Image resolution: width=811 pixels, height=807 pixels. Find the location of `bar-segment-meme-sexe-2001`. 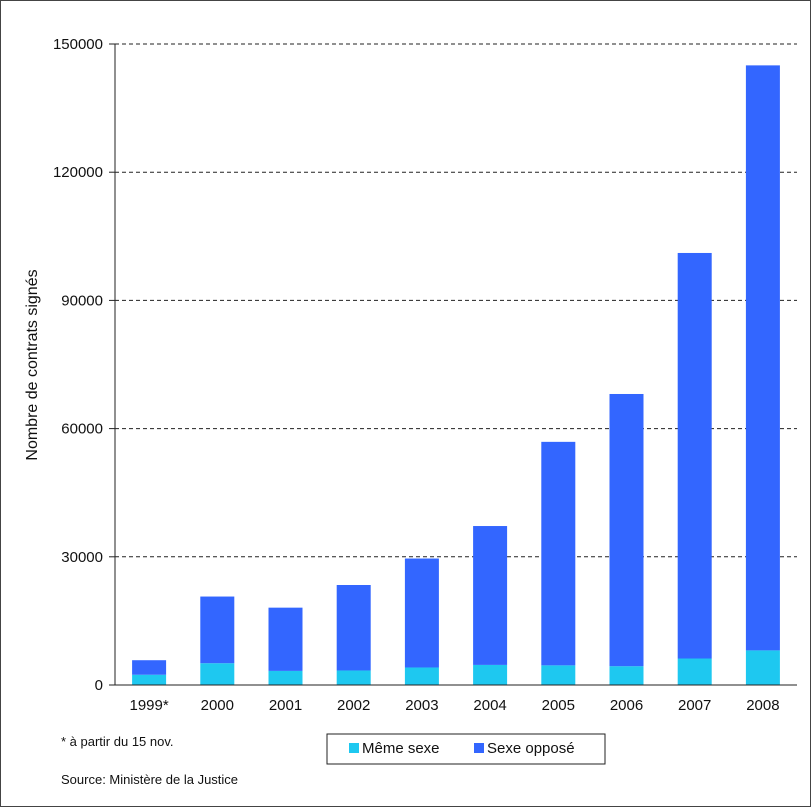

bar-segment-meme-sexe-2001 is located at coordinates (285, 677).